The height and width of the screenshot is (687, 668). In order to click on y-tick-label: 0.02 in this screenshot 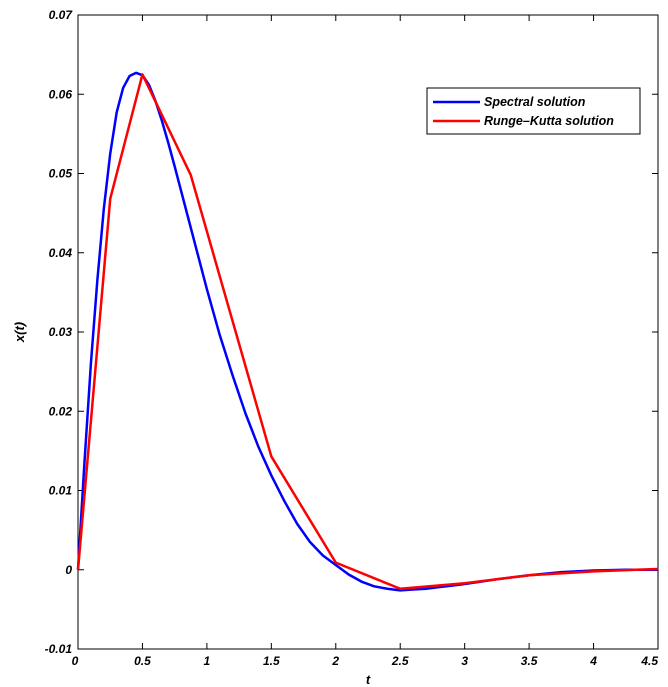, I will do `click(61, 411)`.